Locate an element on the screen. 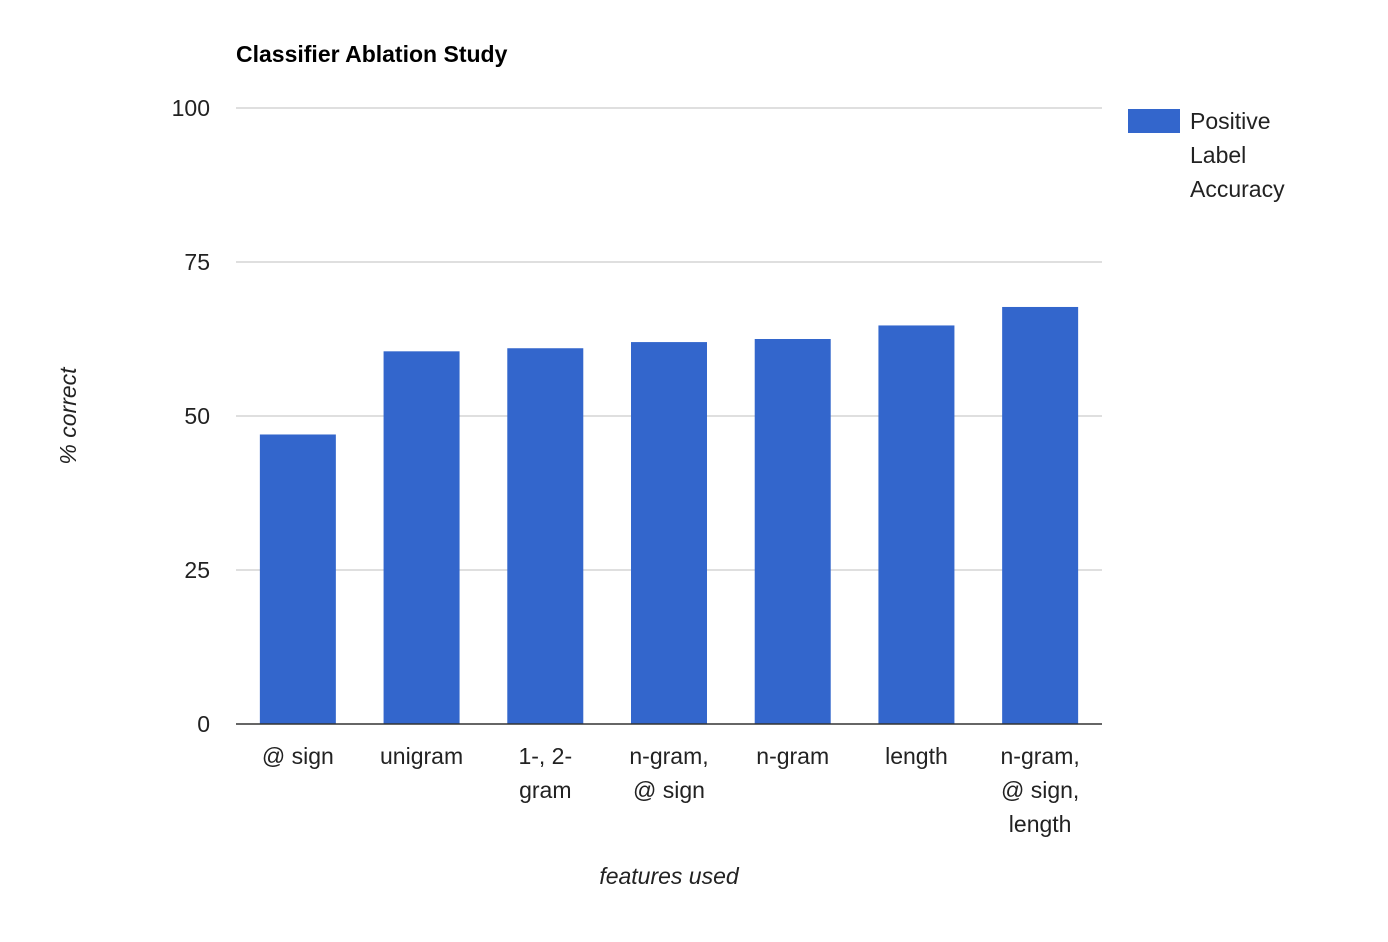 This screenshot has height=942, width=1388. legend: Positive Label Accuracy is located at coordinates (1206, 155).